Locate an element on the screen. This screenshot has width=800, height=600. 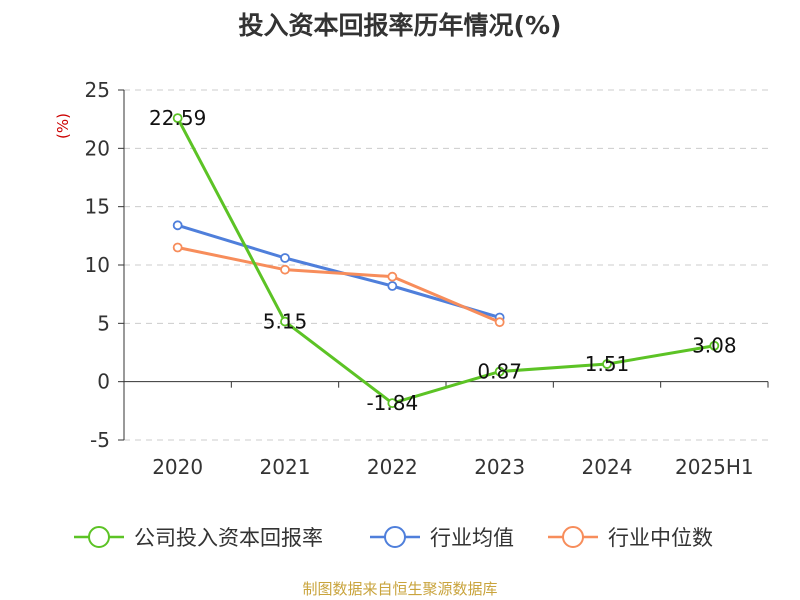
data-label: 0.87 is located at coordinates (499, 372).